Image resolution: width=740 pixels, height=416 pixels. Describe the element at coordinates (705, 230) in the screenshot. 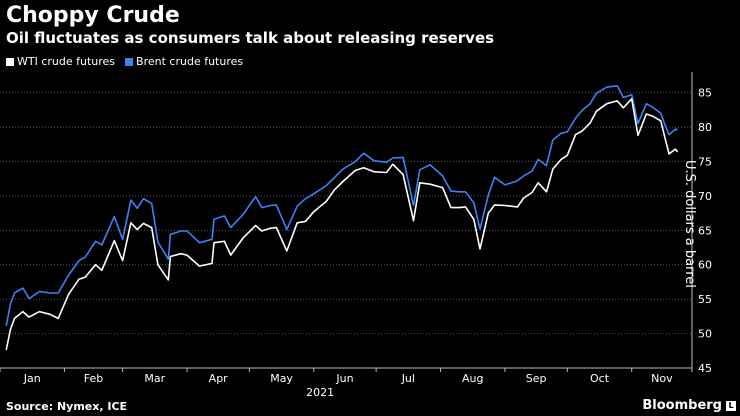

I see `y-tick-label: 65` at that location.